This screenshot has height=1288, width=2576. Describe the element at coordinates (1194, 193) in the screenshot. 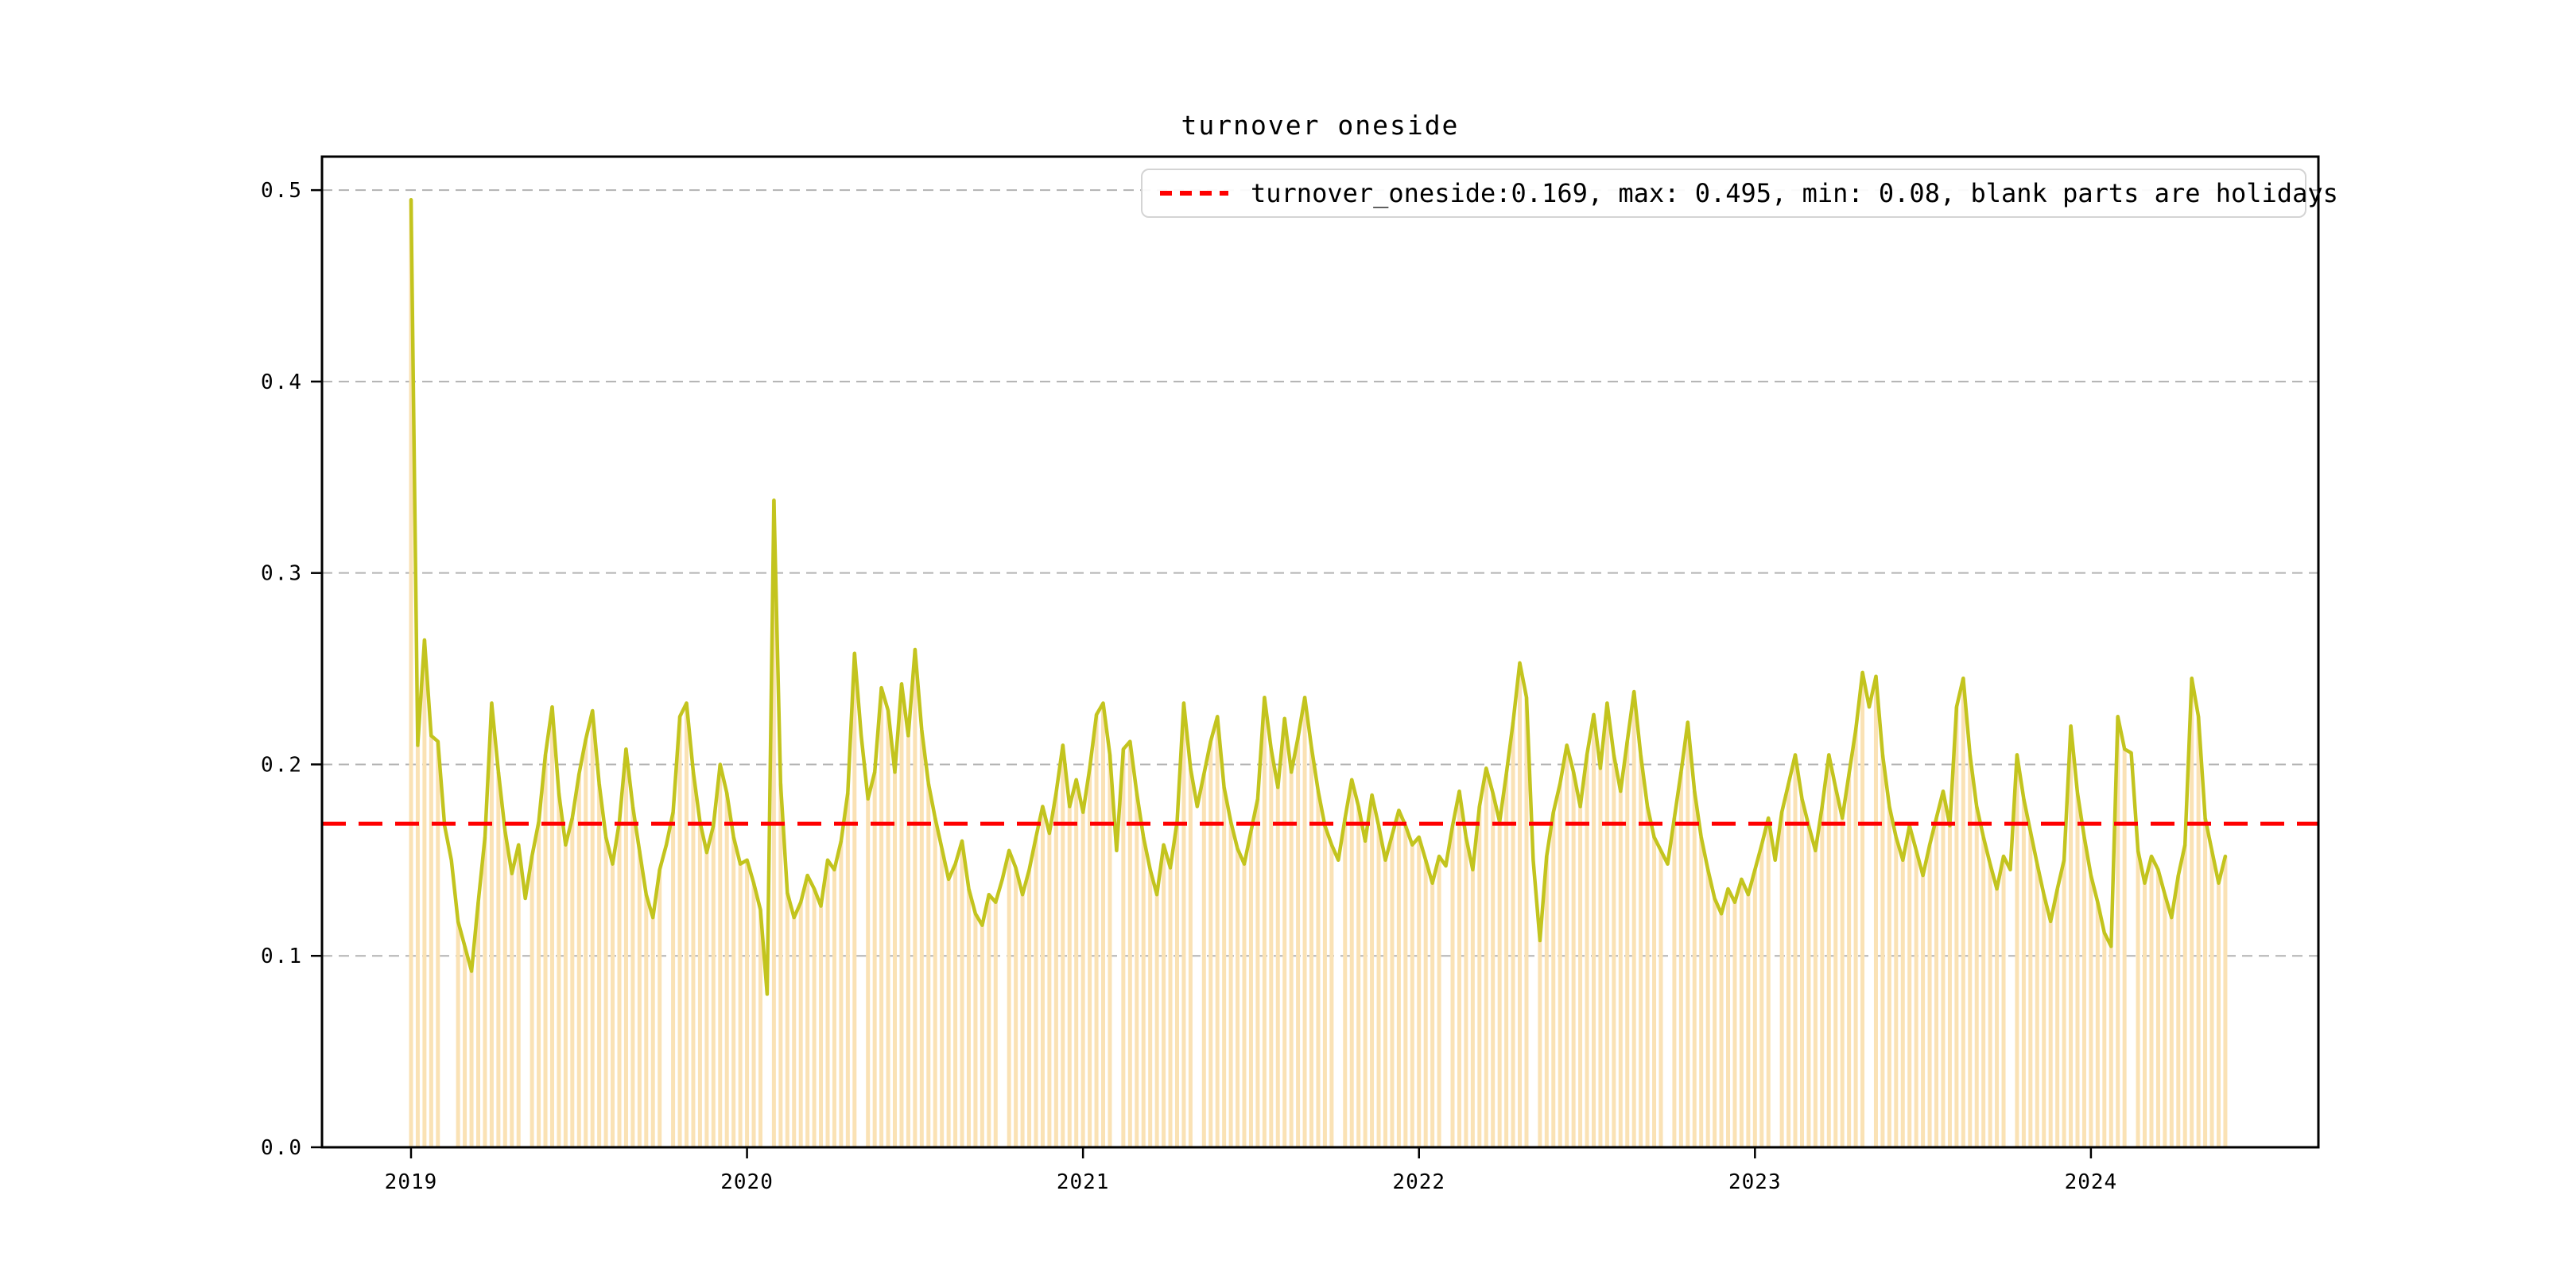

I see `mean-line-legend-marker-icon` at that location.